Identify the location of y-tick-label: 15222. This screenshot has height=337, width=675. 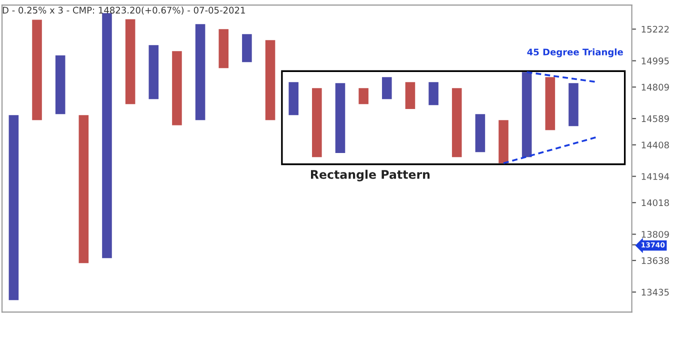
(655, 29).